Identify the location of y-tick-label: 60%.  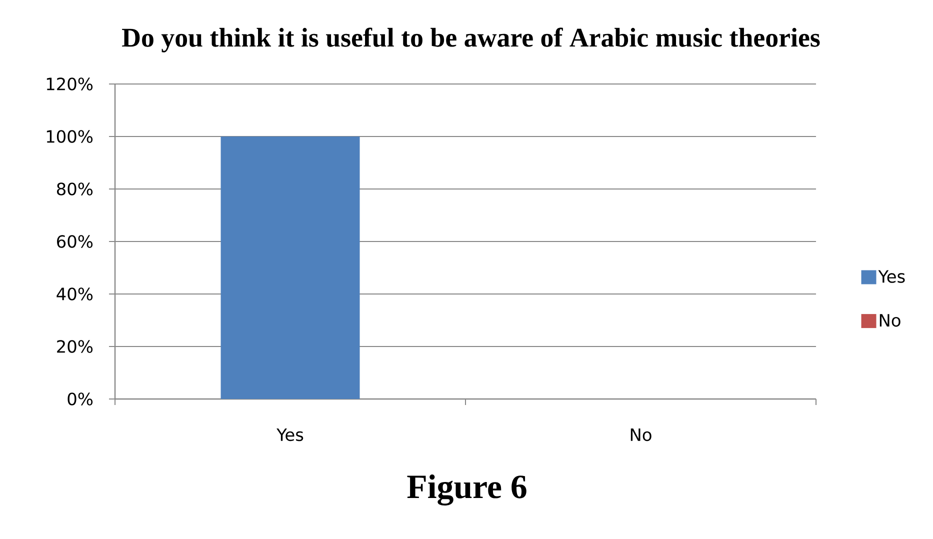
(75, 241).